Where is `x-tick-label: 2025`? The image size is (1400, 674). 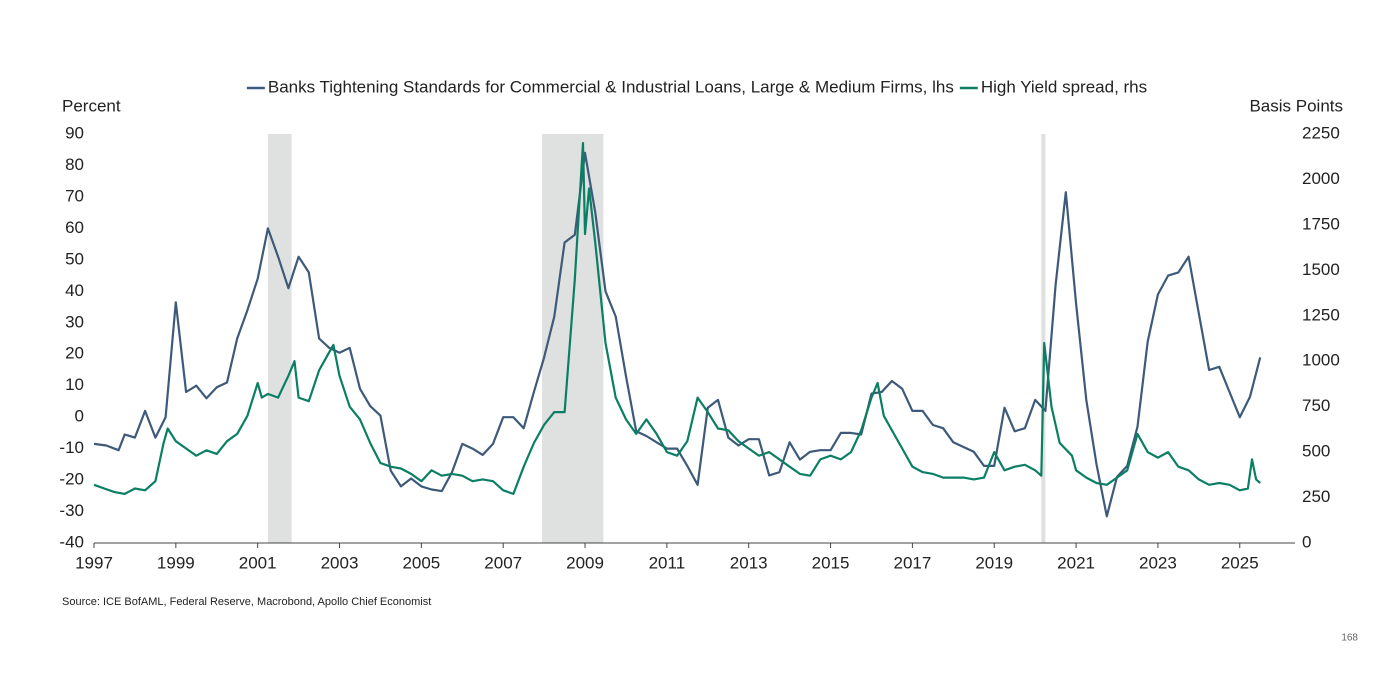 x-tick-label: 2025 is located at coordinates (1240, 562).